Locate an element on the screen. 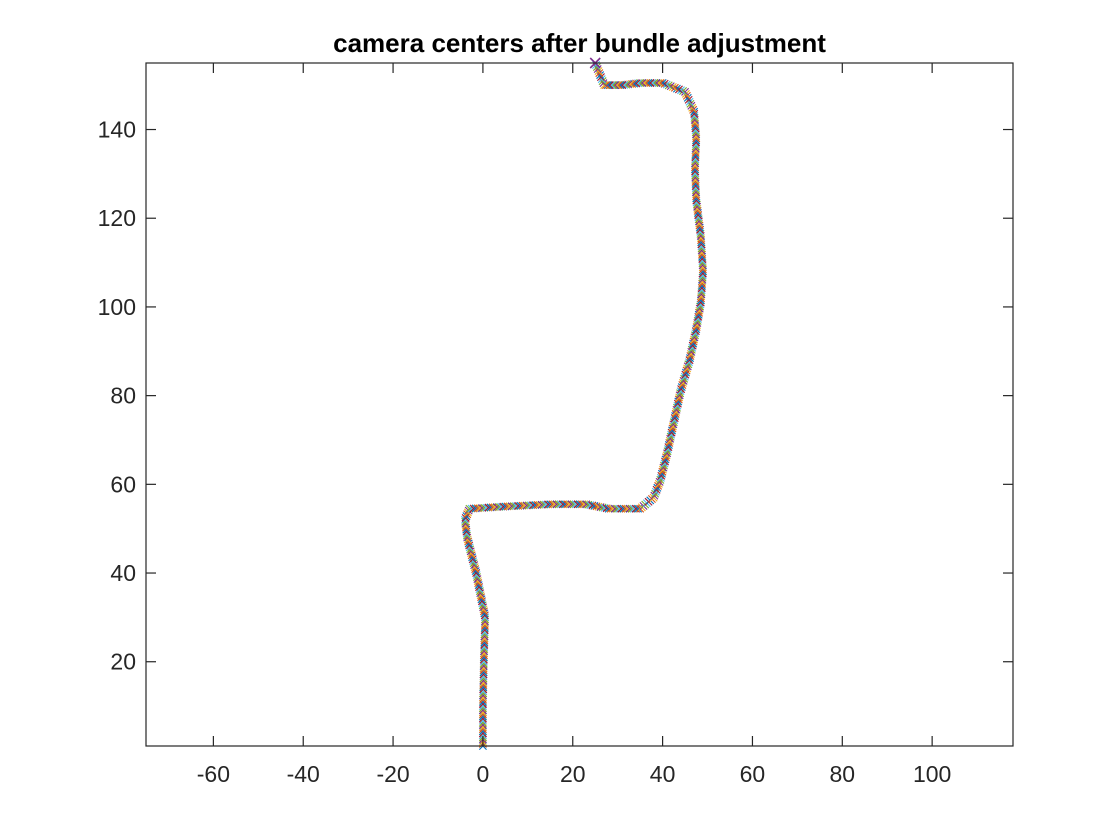  y-tick-label: 140 is located at coordinates (117, 130).